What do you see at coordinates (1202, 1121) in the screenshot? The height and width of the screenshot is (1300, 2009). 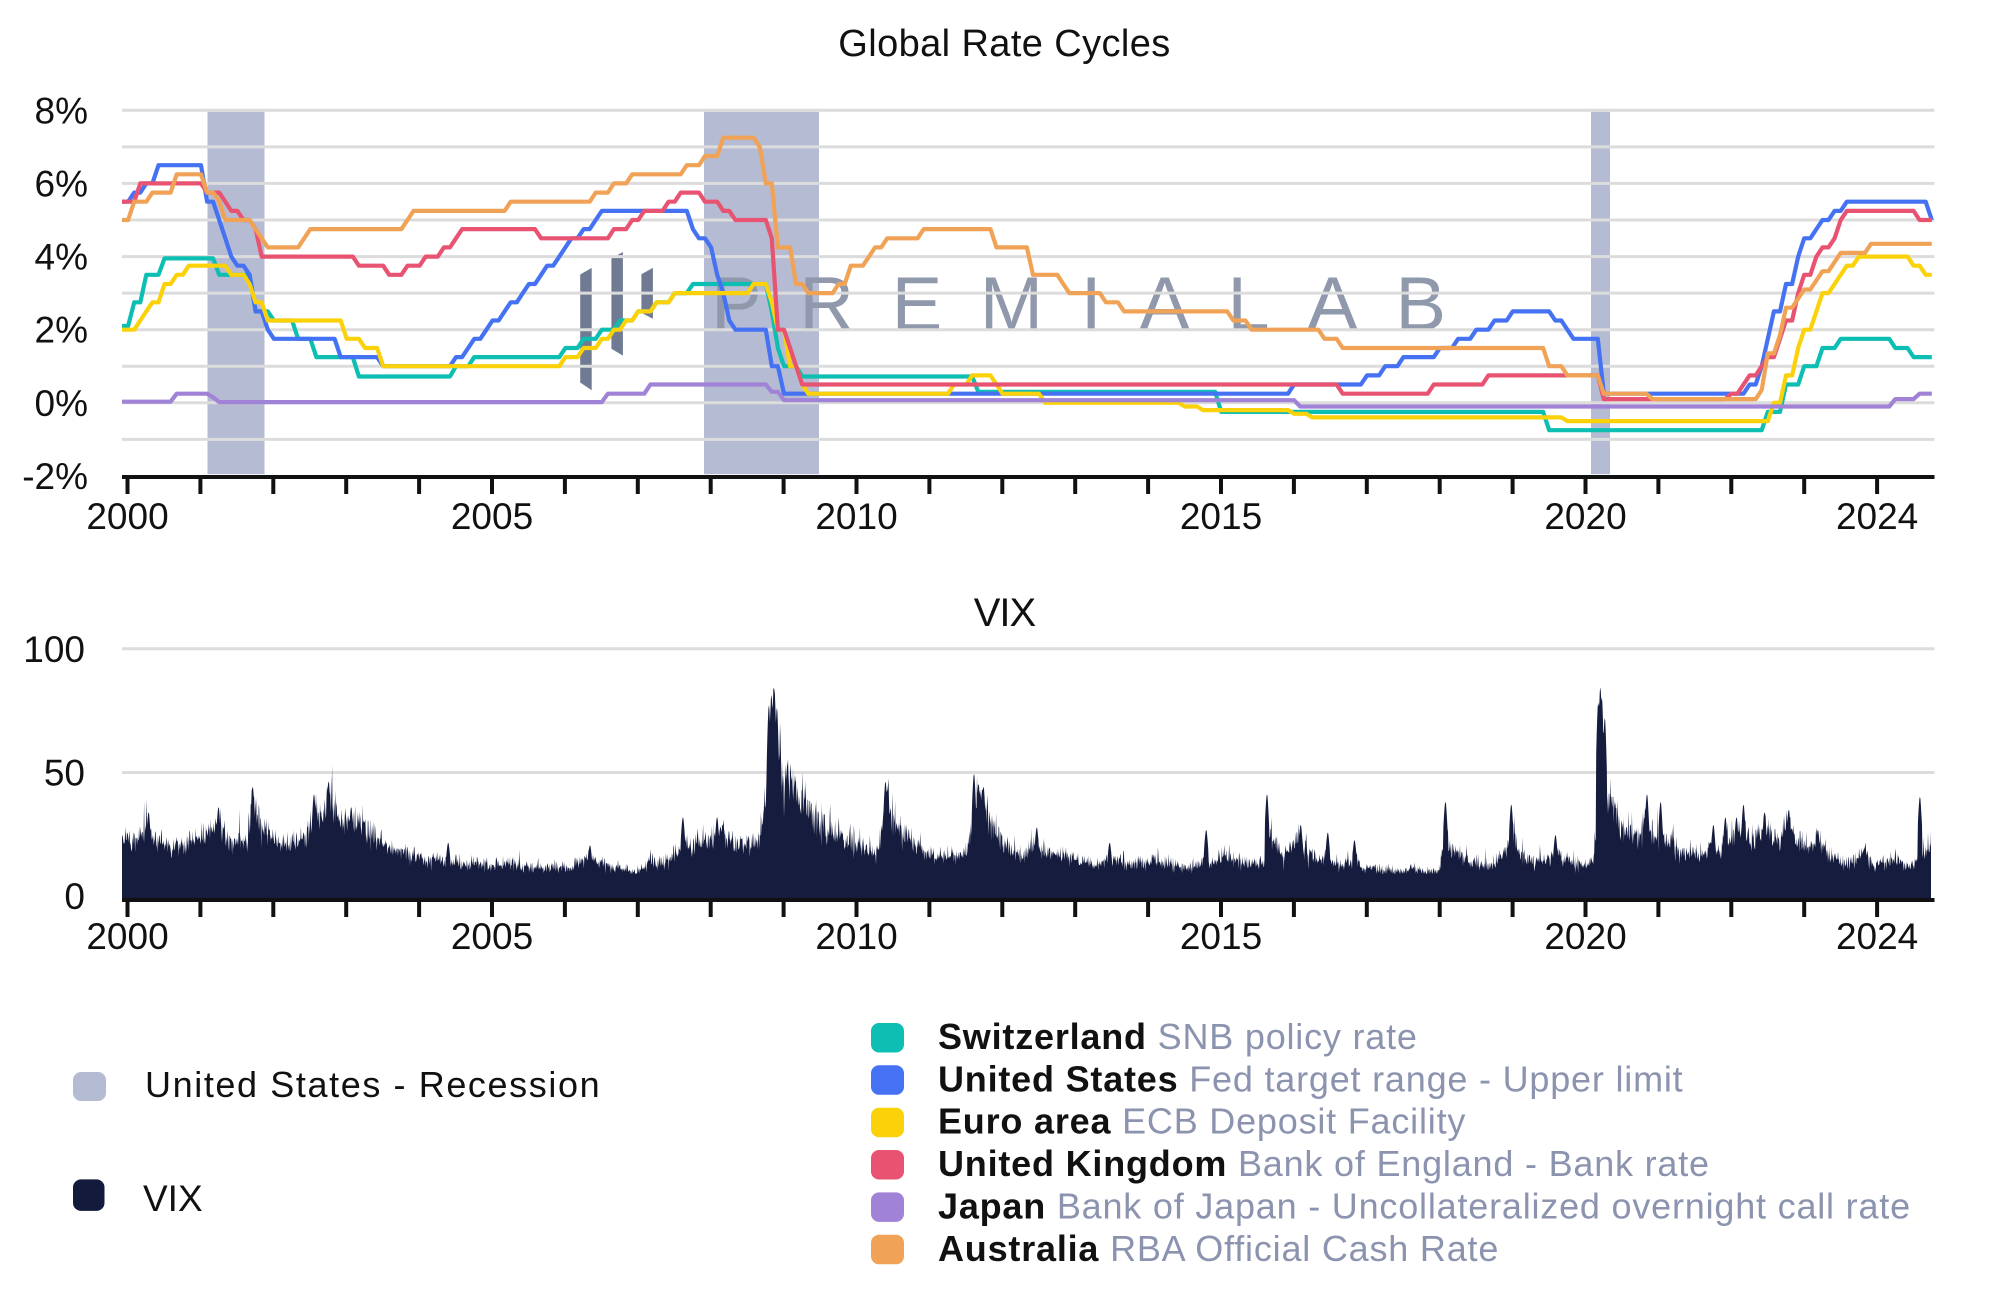 I see `svg-text: Euro area ECB Deposit Facility` at bounding box center [1202, 1121].